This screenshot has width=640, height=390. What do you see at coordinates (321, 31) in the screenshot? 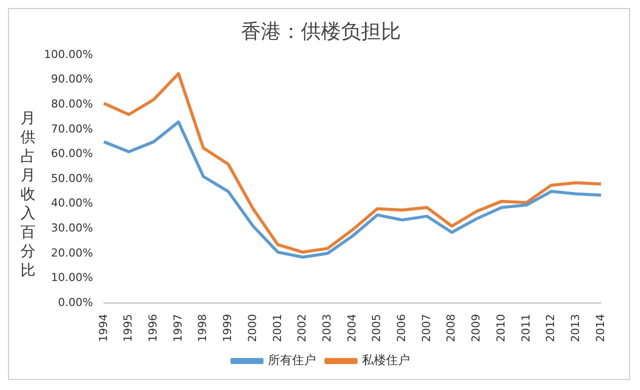
I see `chart-title: 香港：供楼负担比` at bounding box center [321, 31].